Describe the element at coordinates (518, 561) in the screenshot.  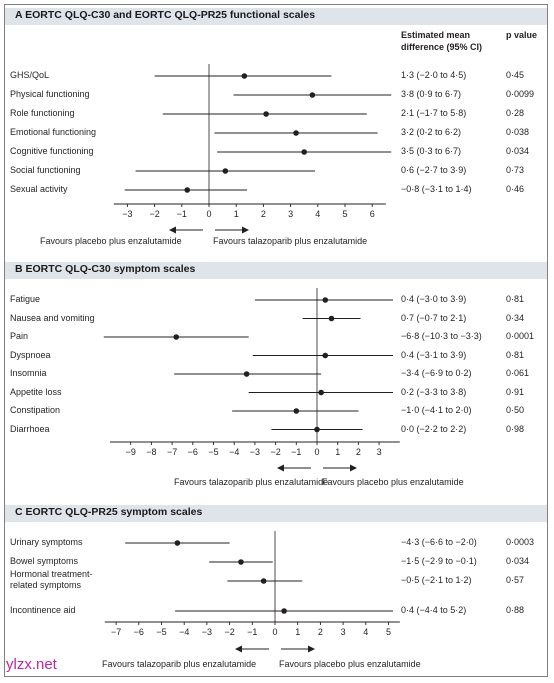
I see `p-value: 0·034` at that location.